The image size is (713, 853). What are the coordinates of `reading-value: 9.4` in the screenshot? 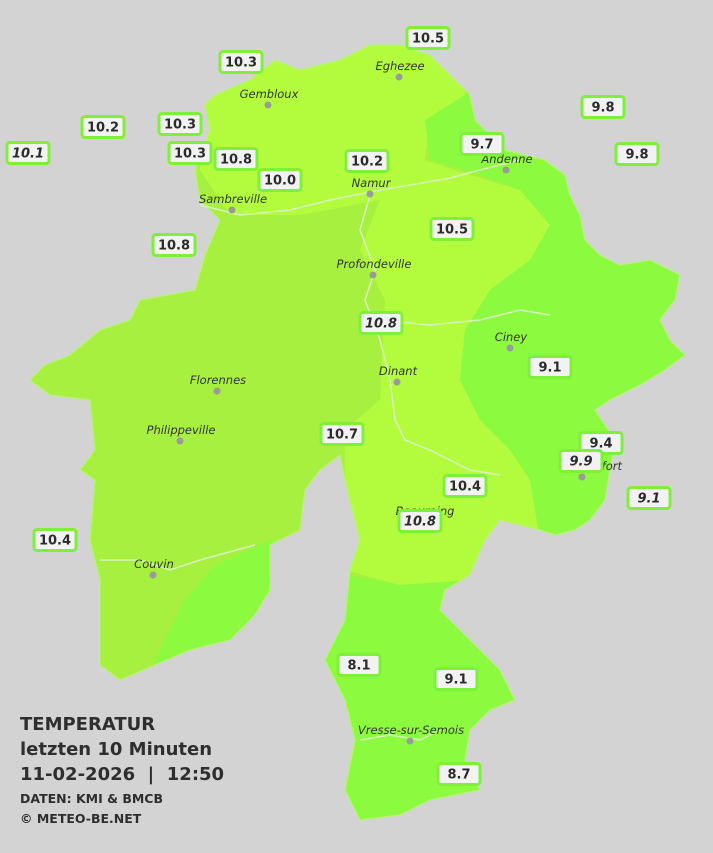 It's located at (600, 444).